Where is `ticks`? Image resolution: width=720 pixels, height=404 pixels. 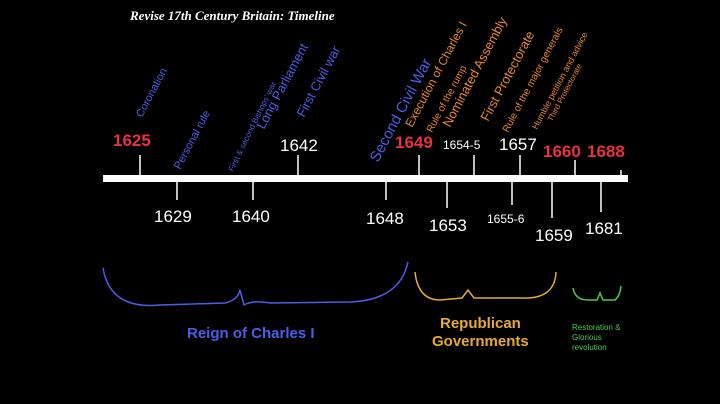
ticks is located at coordinates (380, 186).